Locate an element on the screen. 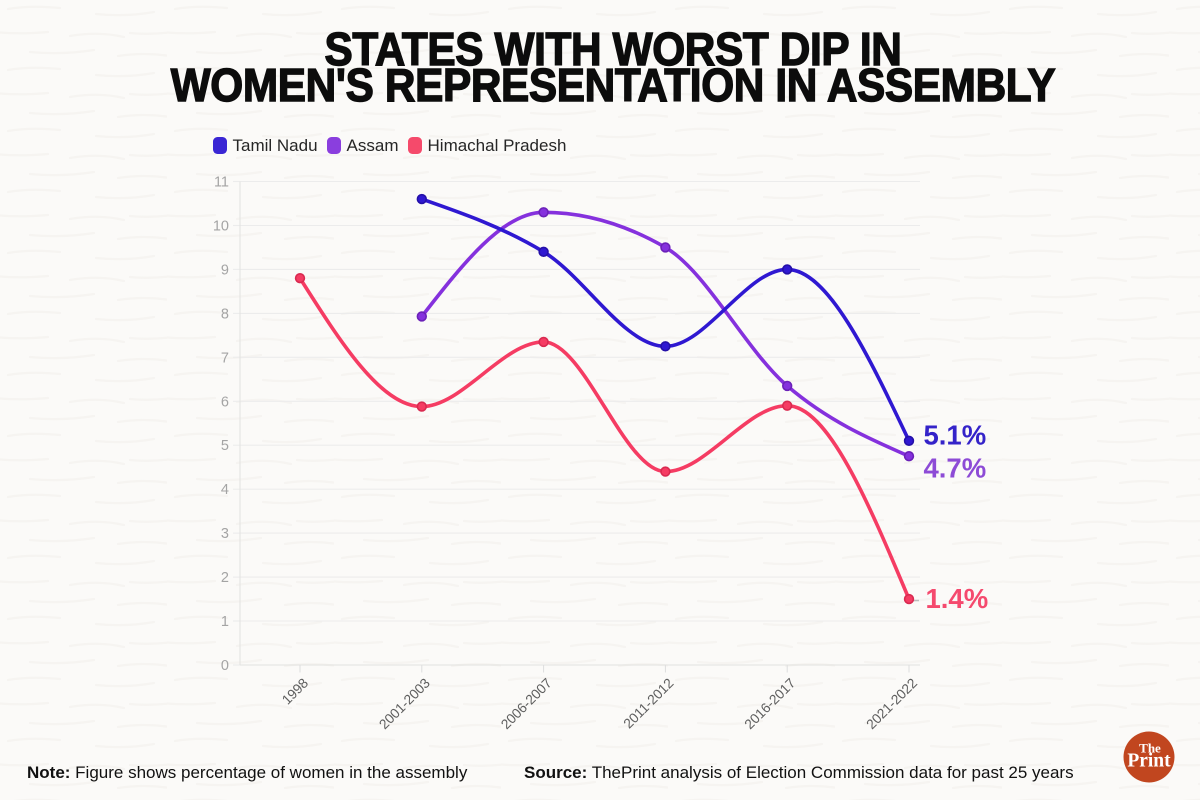 The image size is (1200, 800). svg-text: 4.7% is located at coordinates (955, 468).